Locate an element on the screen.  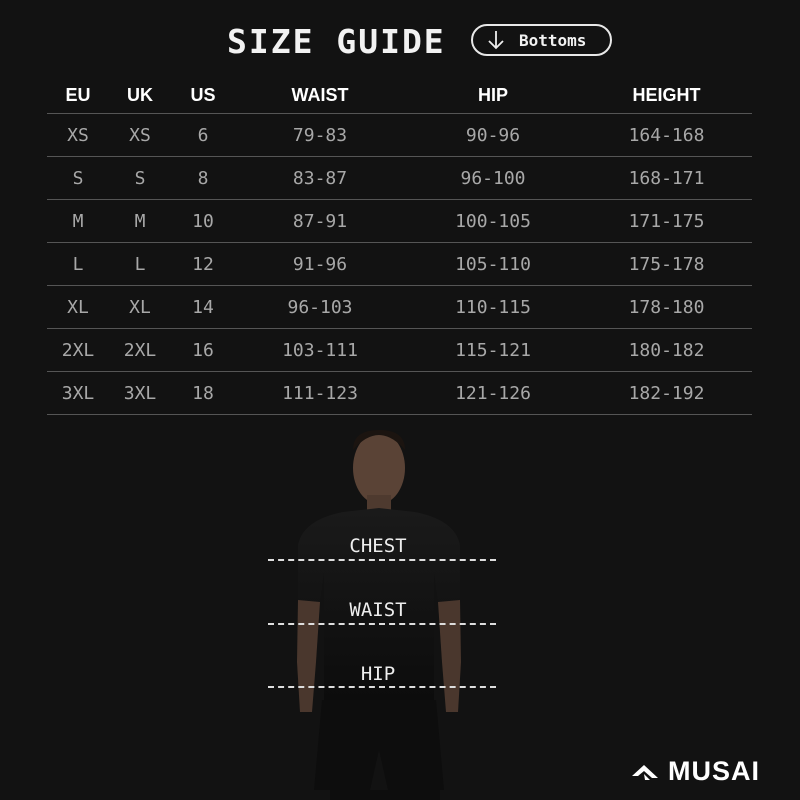
cell-height: 164-168 is located at coordinates (666, 135).